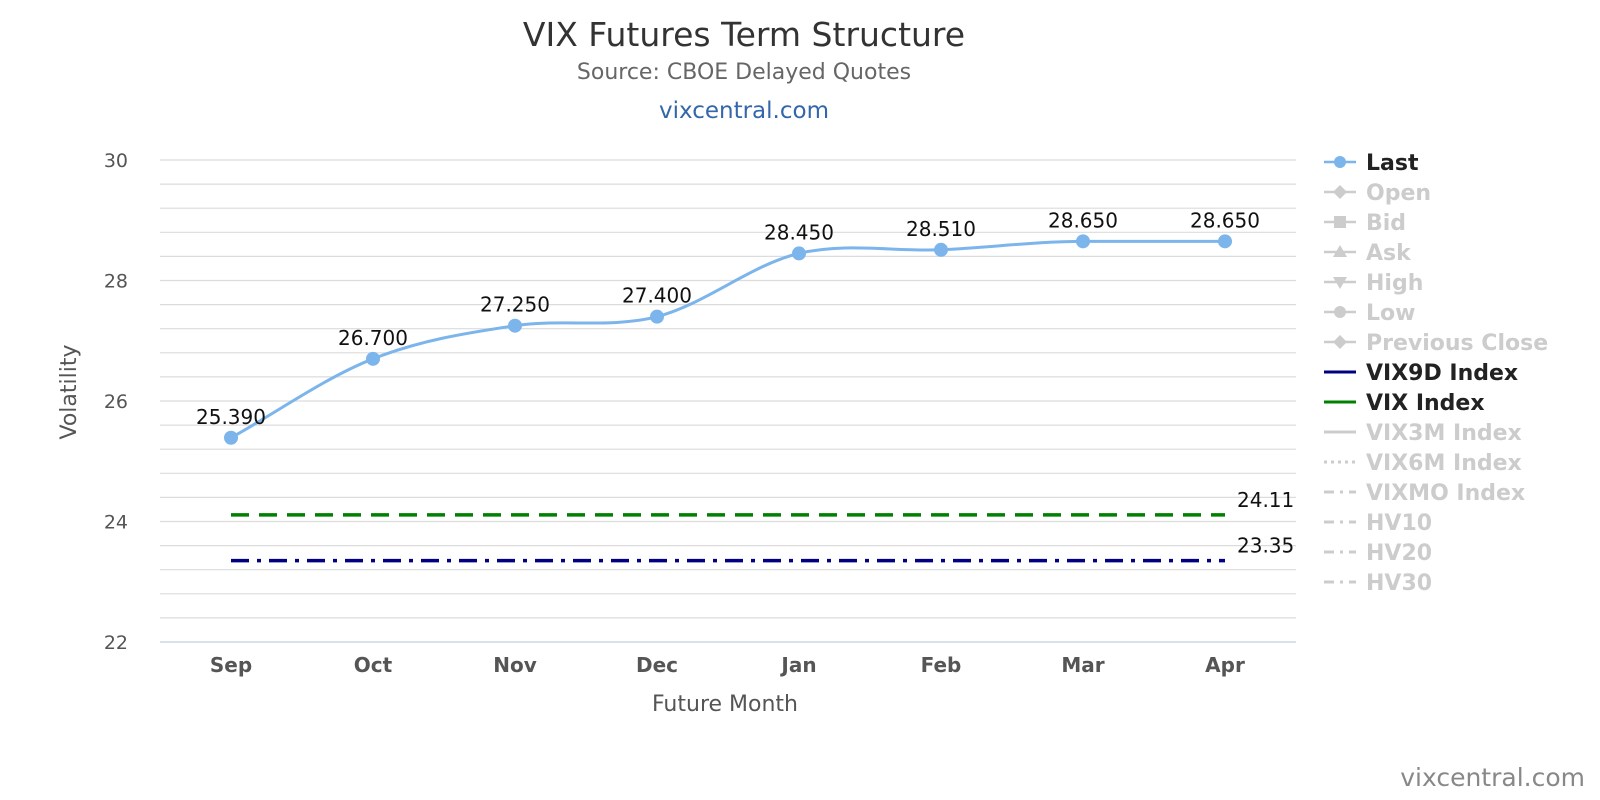  Describe the element at coordinates (1457, 343) in the screenshot. I see `legend-label: Previous Close` at that location.